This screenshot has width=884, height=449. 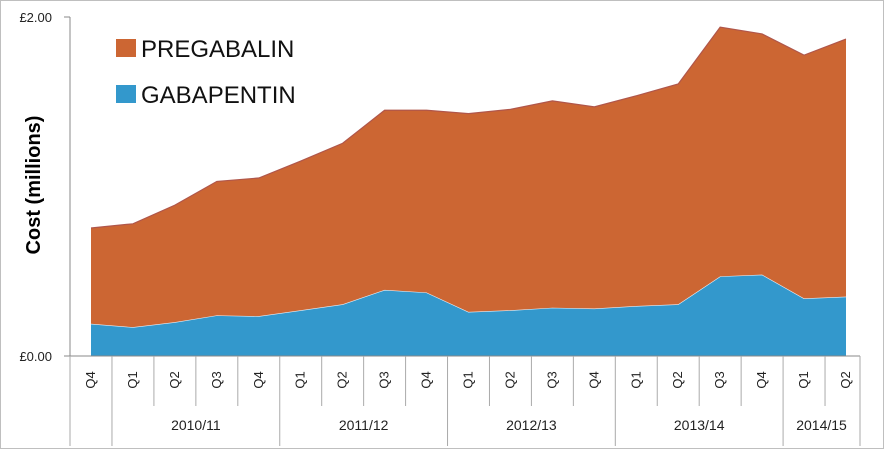 What do you see at coordinates (699, 425) in the screenshot?
I see `x-group-label: 2013/14` at bounding box center [699, 425].